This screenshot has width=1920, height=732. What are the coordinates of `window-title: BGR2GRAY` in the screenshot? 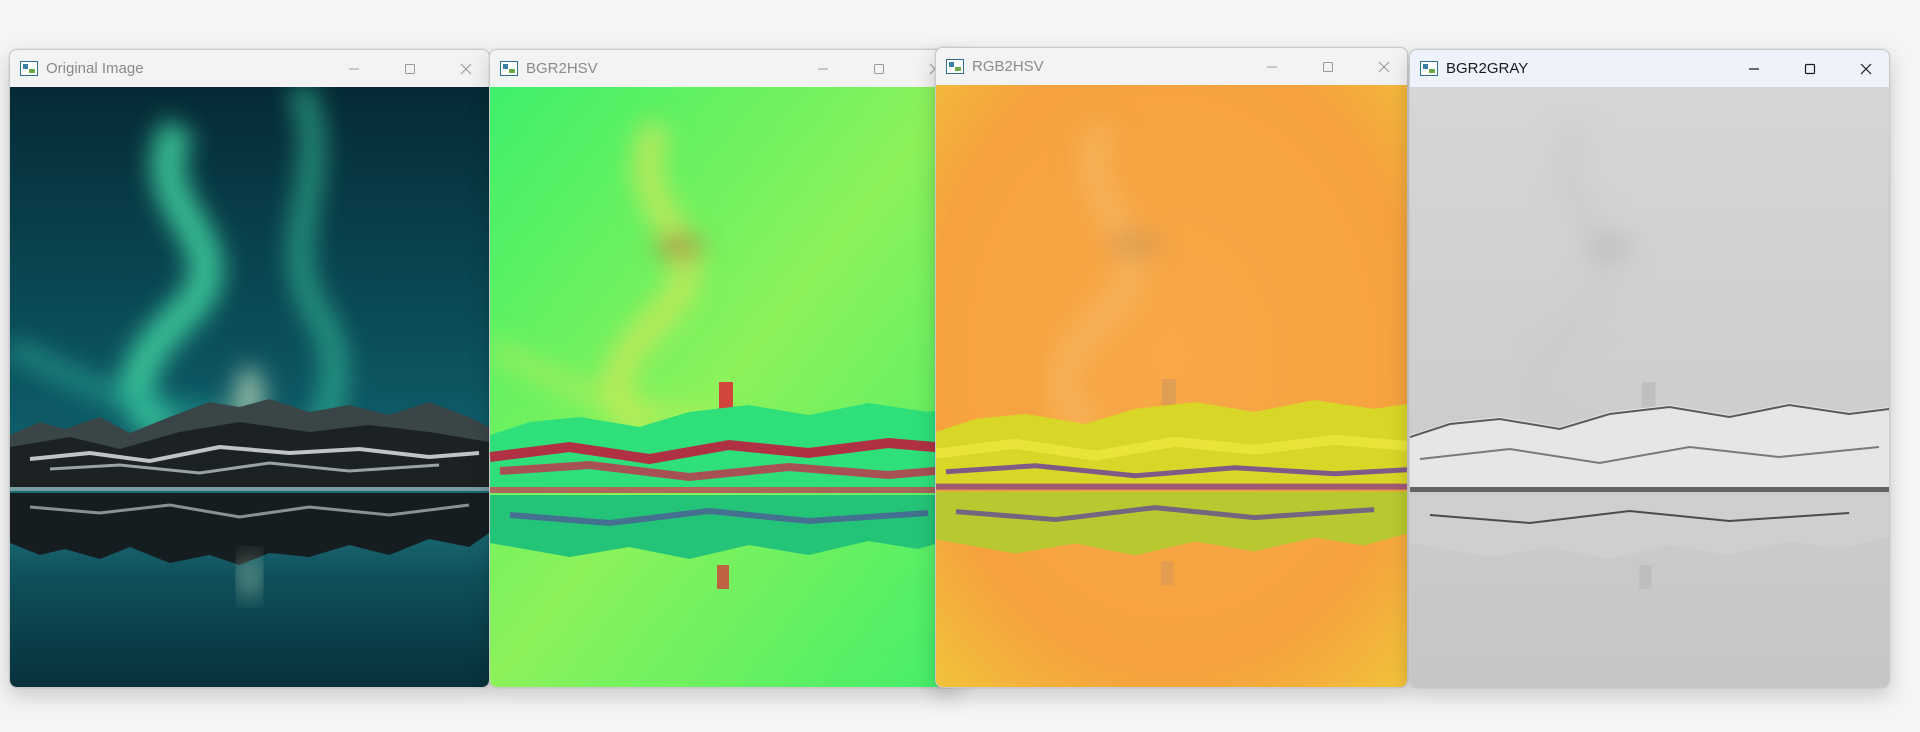 It's located at (1487, 68).